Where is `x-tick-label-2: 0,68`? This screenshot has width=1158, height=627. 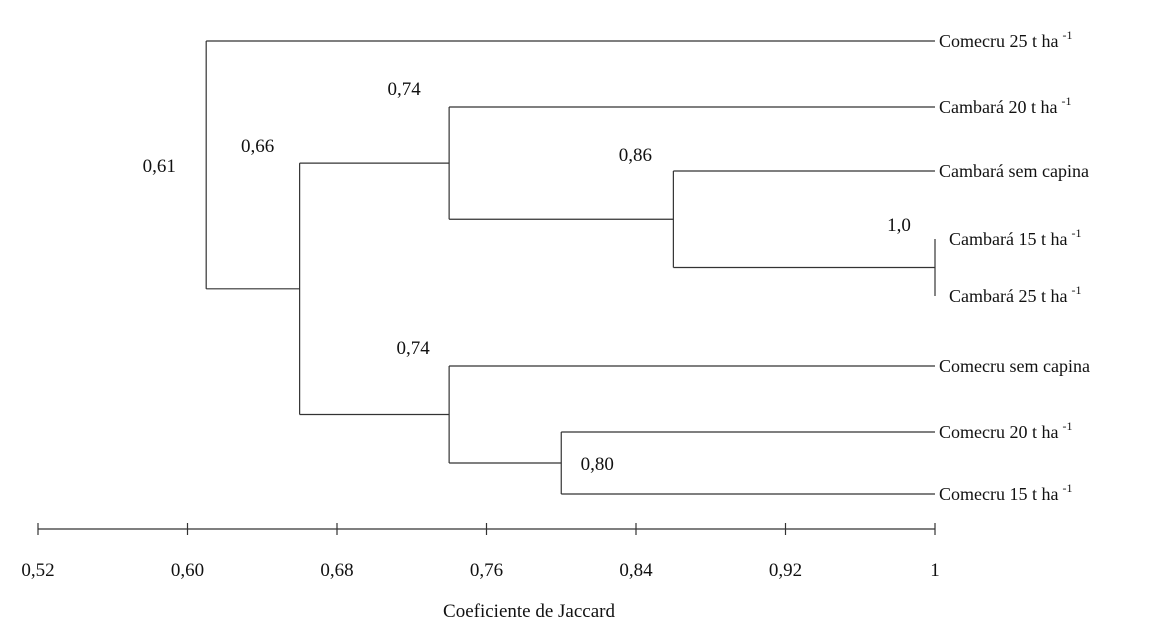
x-tick-label-2: 0,68 is located at coordinates (336, 570).